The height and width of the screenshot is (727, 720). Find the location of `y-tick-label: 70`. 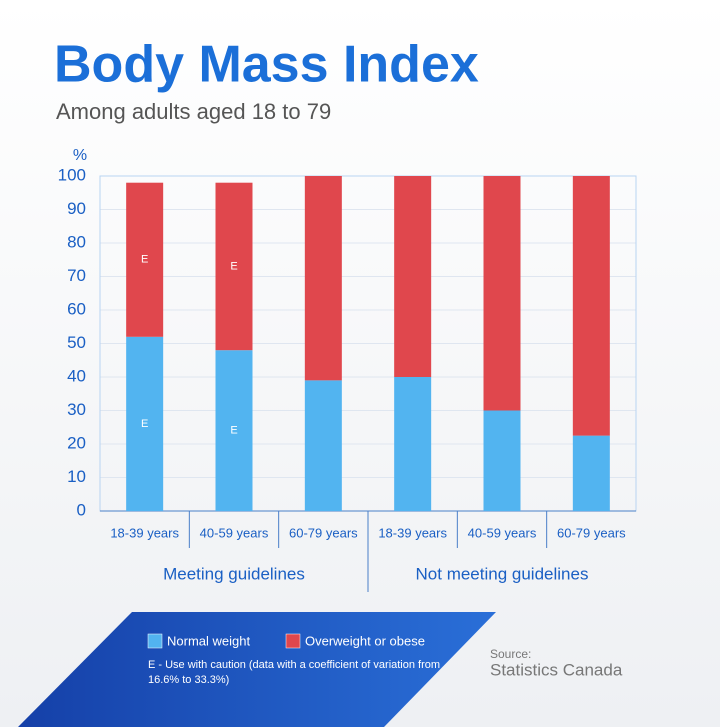

y-tick-label: 70 is located at coordinates (76, 275).